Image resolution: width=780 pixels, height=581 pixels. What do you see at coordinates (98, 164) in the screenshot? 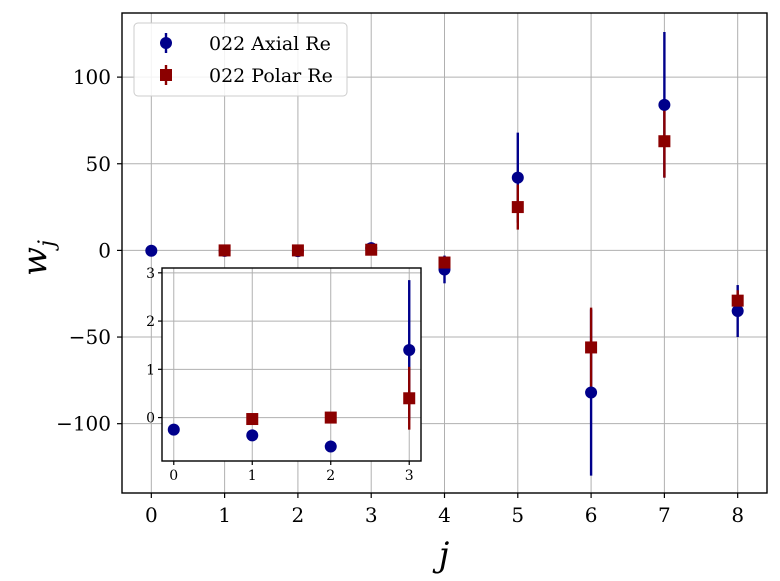
I see `y-tick-label: 50` at bounding box center [98, 164].